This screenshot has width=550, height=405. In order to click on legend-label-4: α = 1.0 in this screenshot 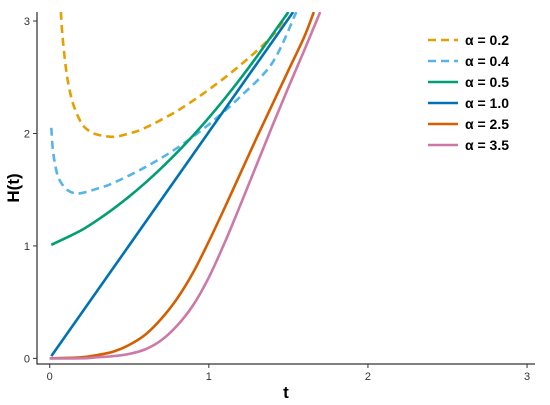, I will do `click(487, 103)`.